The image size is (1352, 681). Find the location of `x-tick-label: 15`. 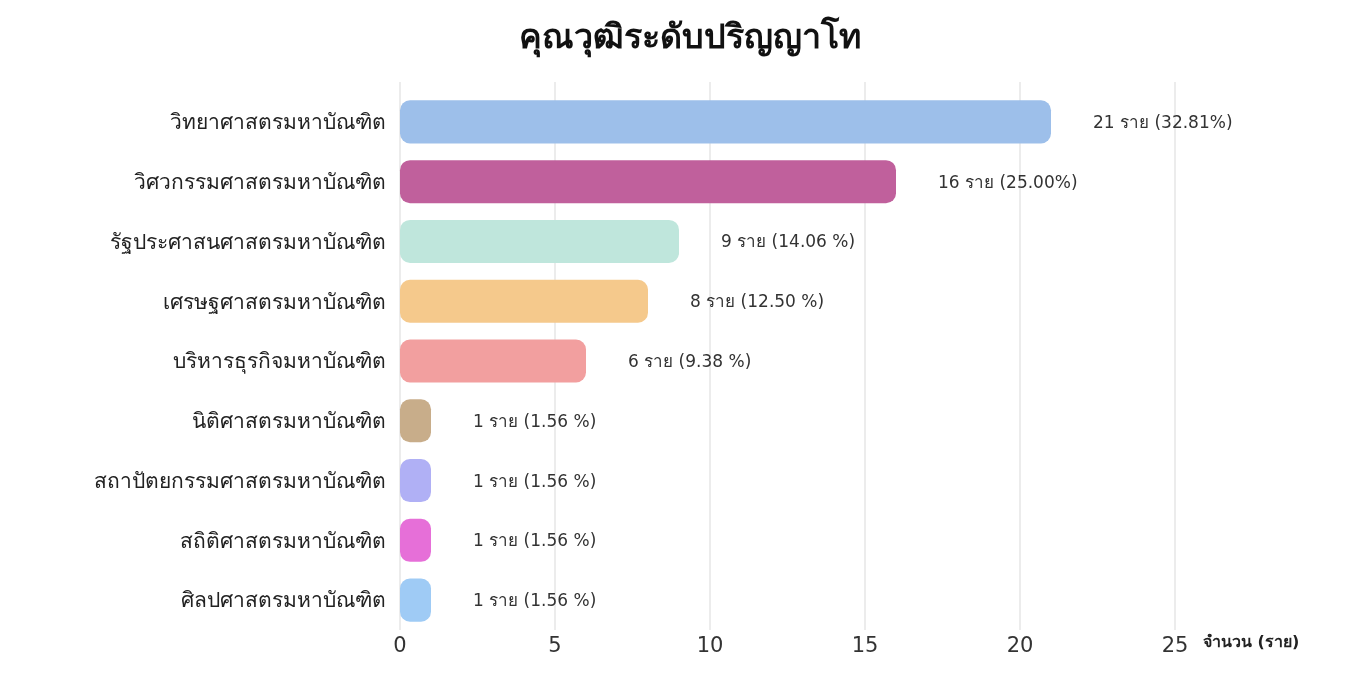

x-tick-label: 15 is located at coordinates (865, 645).